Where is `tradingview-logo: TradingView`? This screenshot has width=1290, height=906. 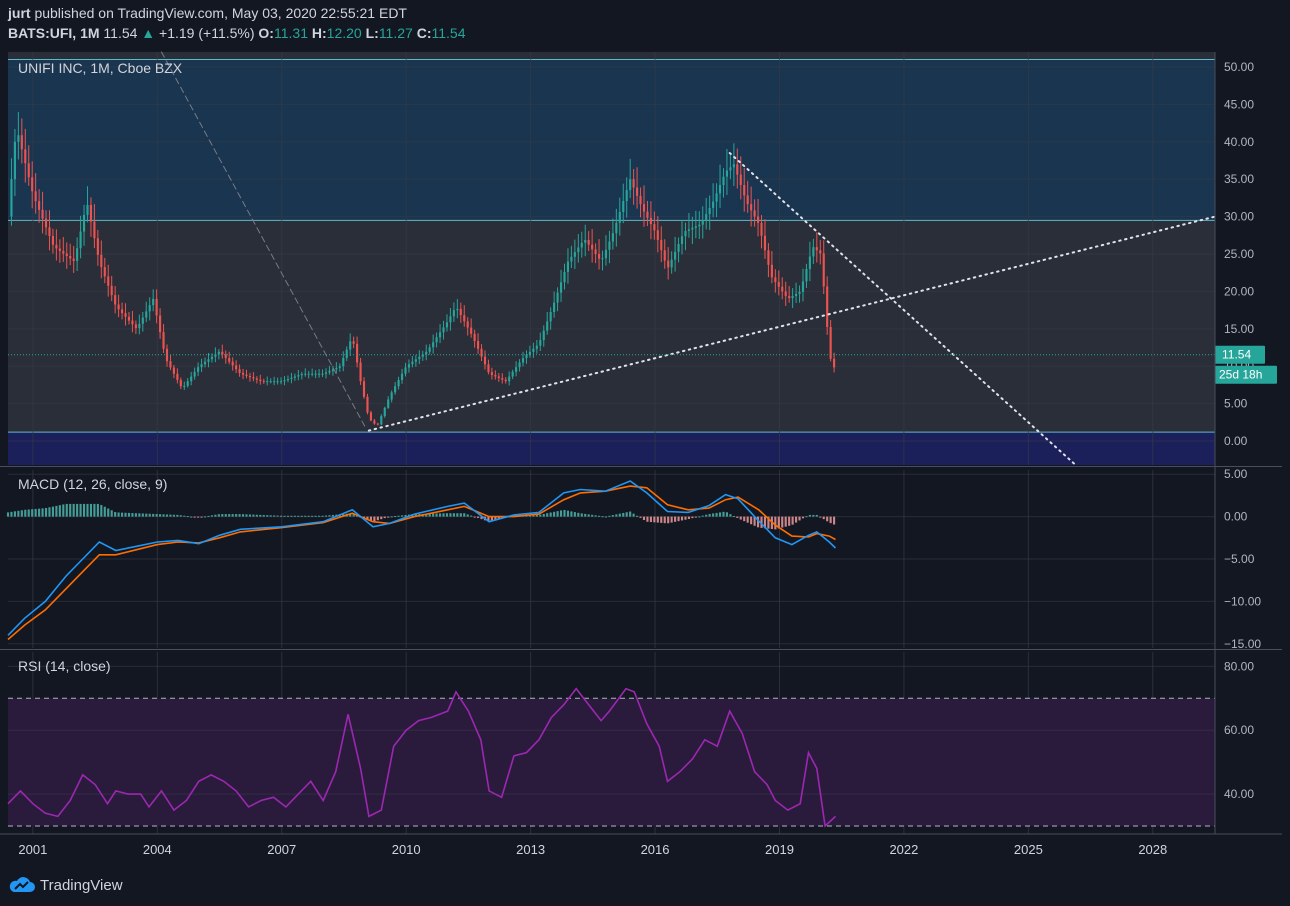 tradingview-logo: TradingView is located at coordinates (65, 885).